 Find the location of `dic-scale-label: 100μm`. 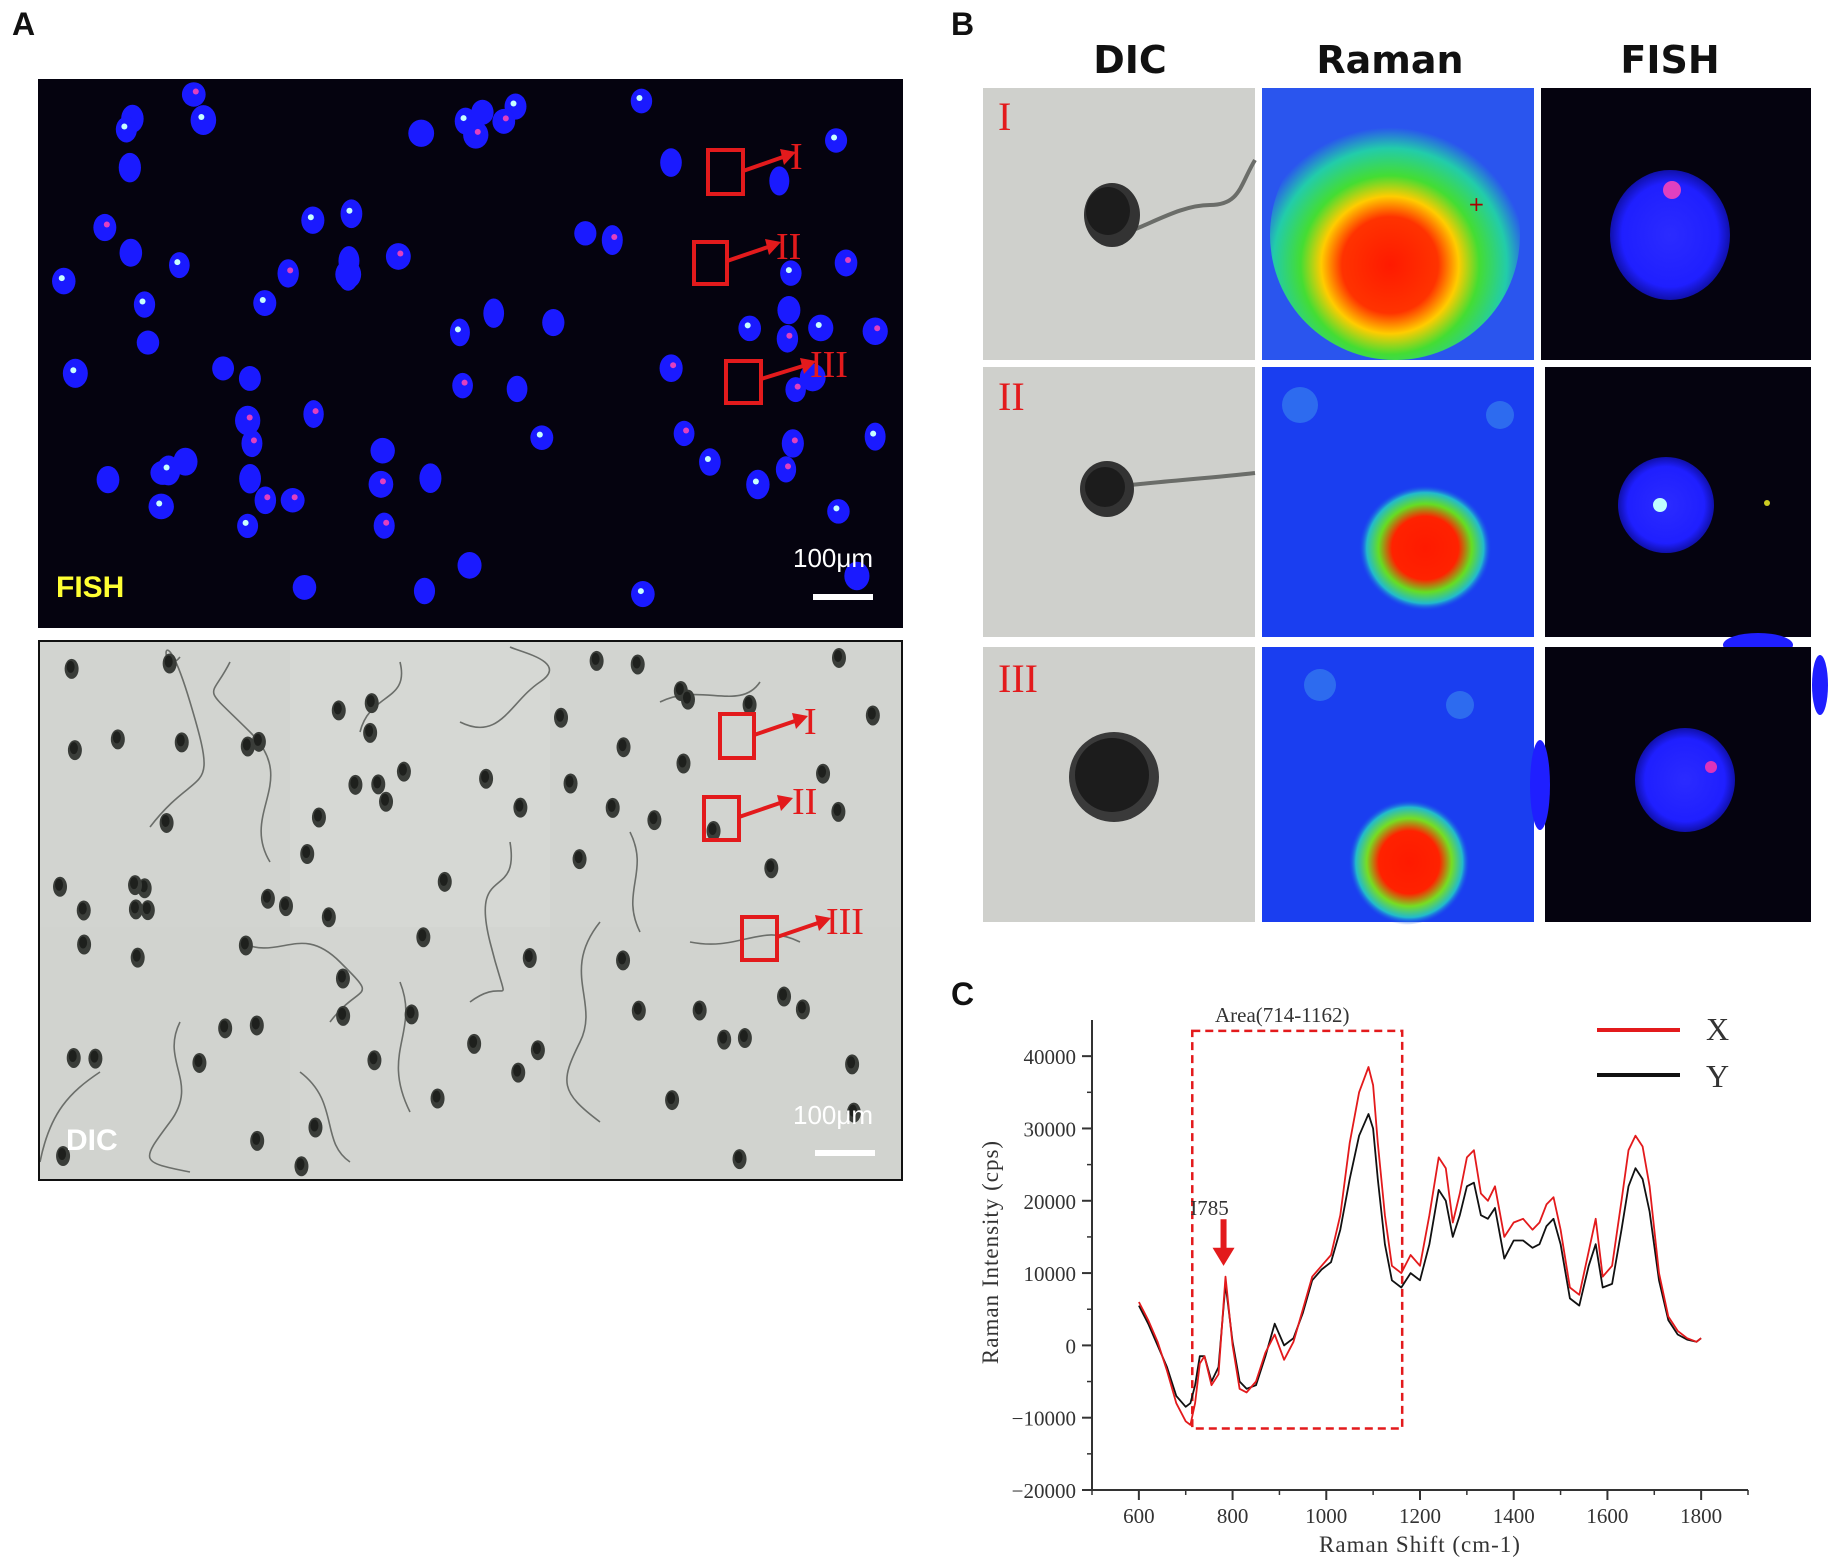

dic-scale-label: 100μm is located at coordinates (833, 1115).